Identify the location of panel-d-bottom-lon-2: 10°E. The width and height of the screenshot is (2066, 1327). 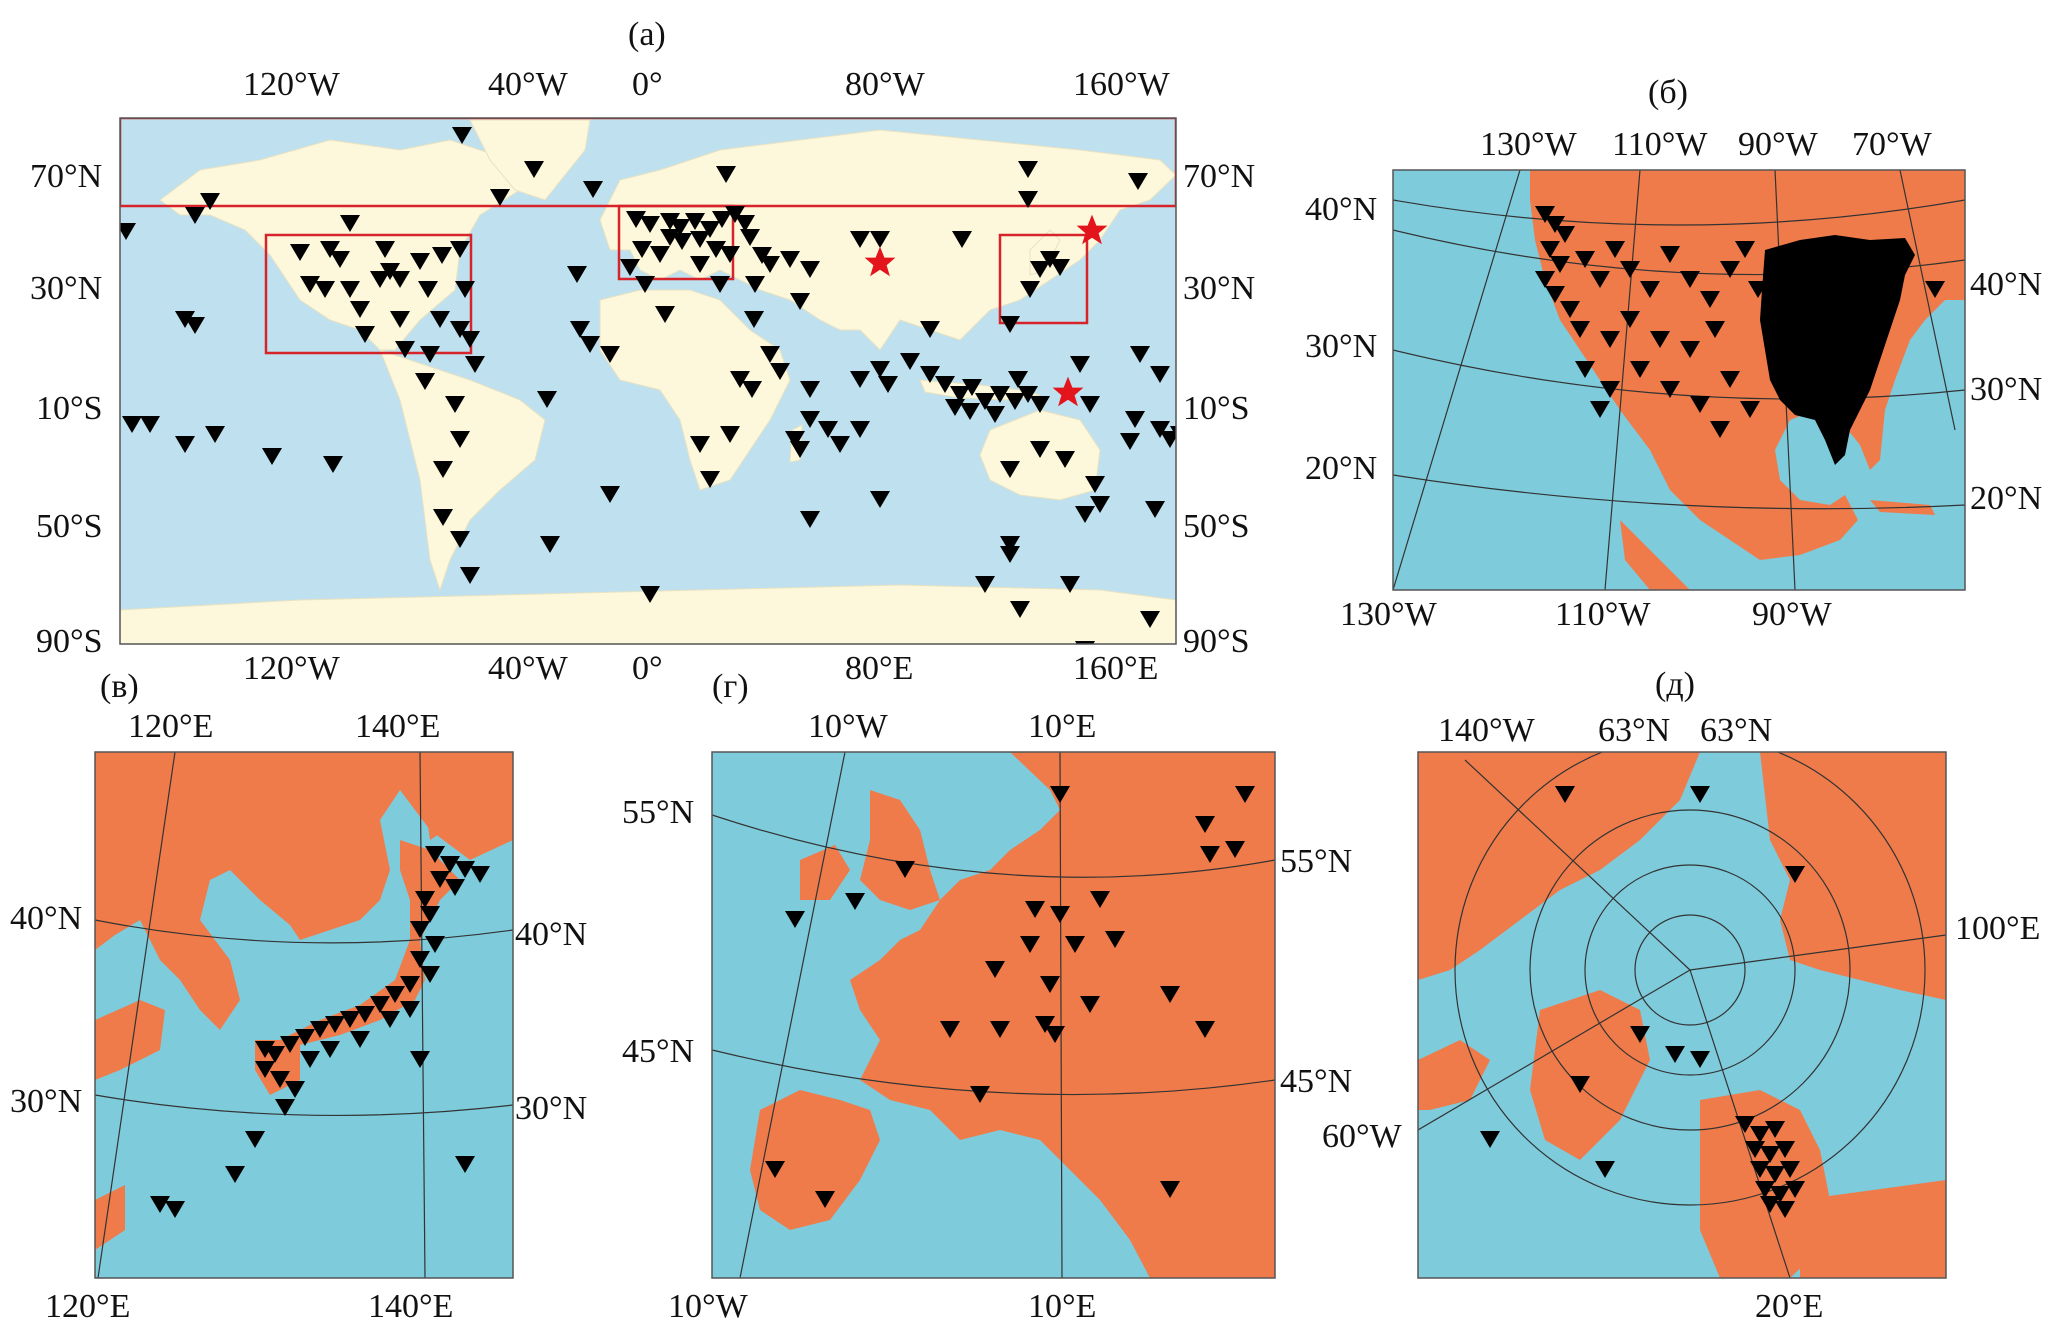
(1062, 1306).